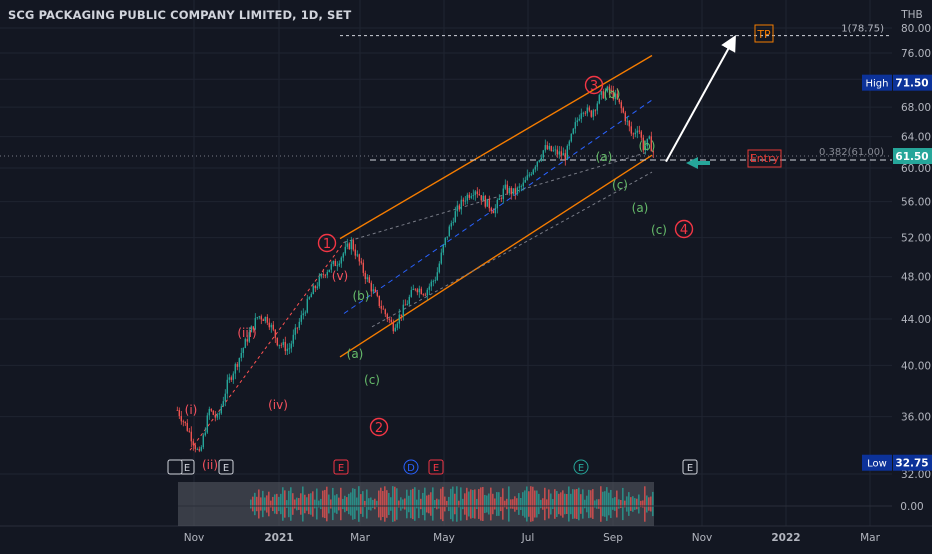  Describe the element at coordinates (911, 507) in the screenshot. I see `indicator-tick-label: 0.00` at that location.